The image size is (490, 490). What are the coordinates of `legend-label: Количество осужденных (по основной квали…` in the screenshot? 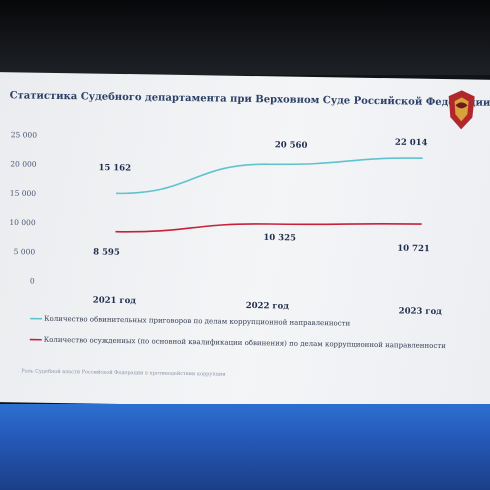 It's located at (245, 343).